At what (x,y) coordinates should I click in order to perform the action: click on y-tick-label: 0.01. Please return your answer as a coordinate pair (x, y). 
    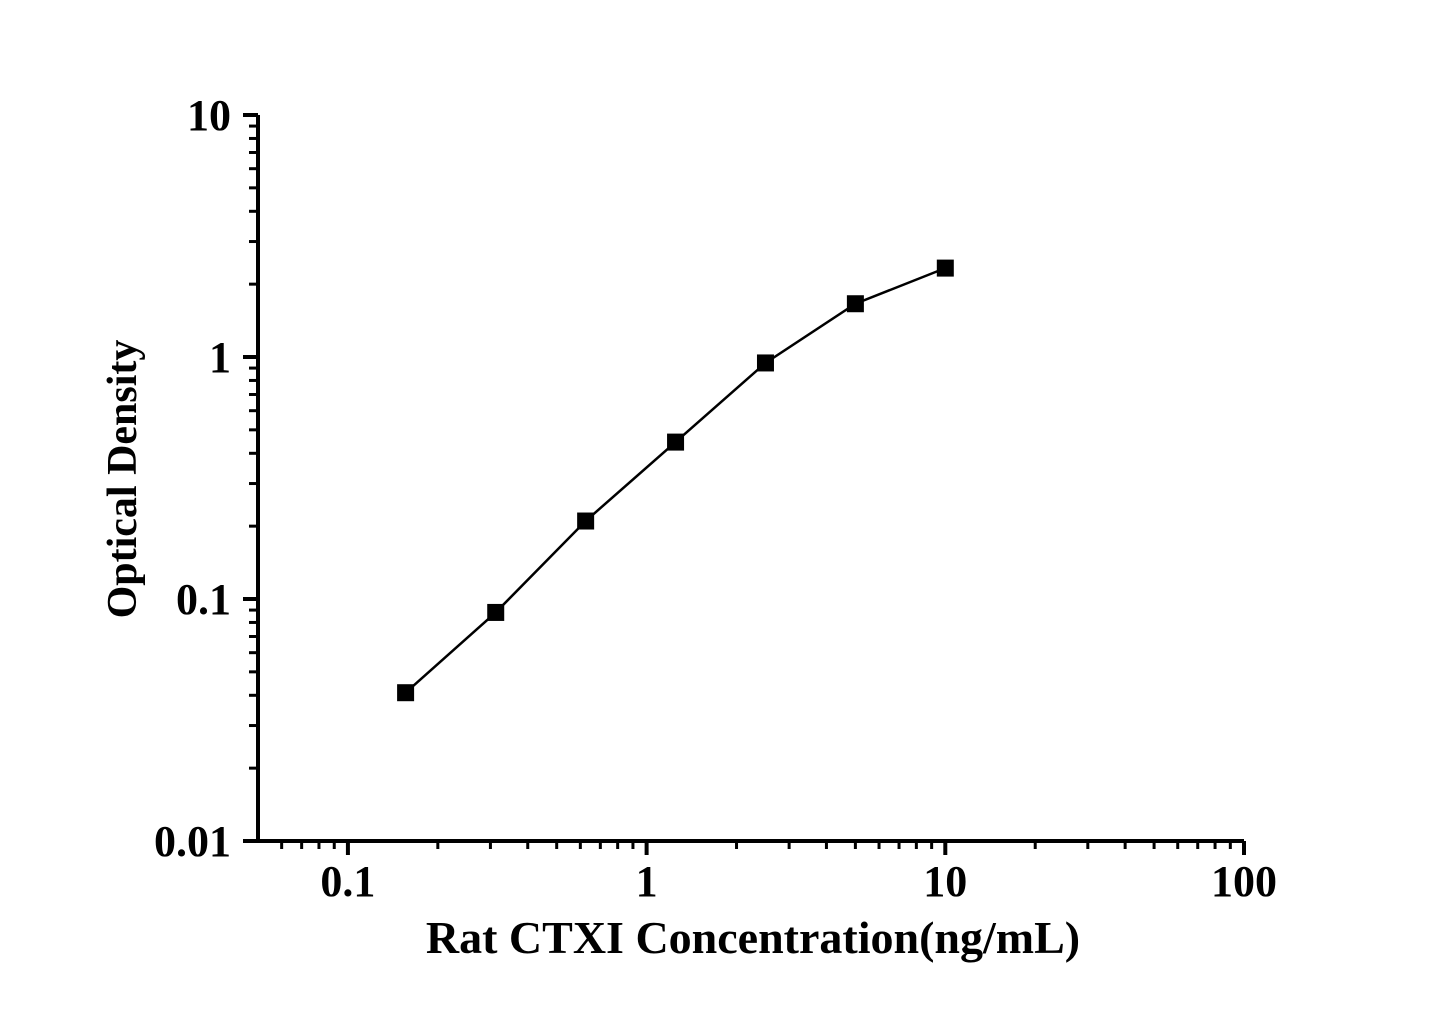
    Looking at the image, I should click on (192, 841).